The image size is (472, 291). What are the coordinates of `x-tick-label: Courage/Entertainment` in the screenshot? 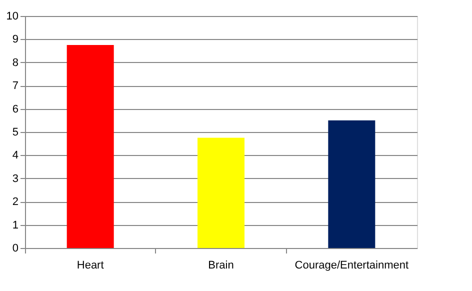 It's located at (351, 266).